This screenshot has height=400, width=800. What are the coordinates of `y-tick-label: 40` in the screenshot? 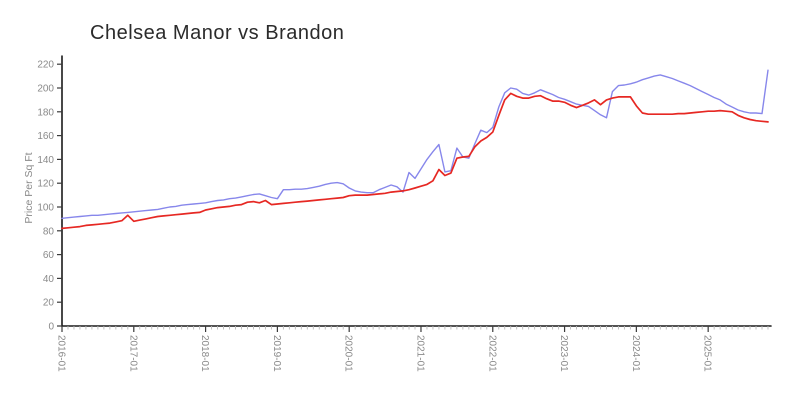 It's located at (49, 279).